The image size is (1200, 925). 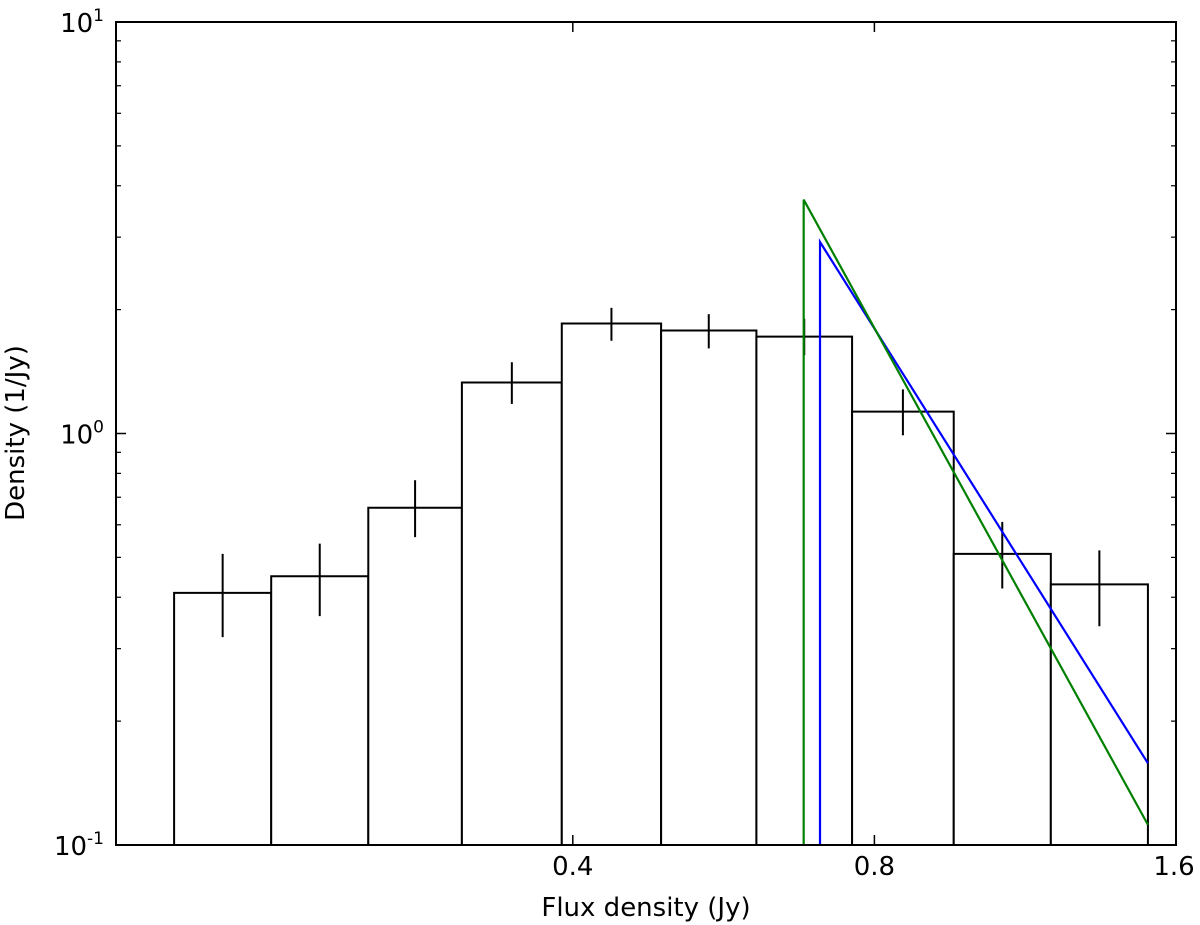 I want to click on x-tick-label: 0.8, so click(x=874, y=867).